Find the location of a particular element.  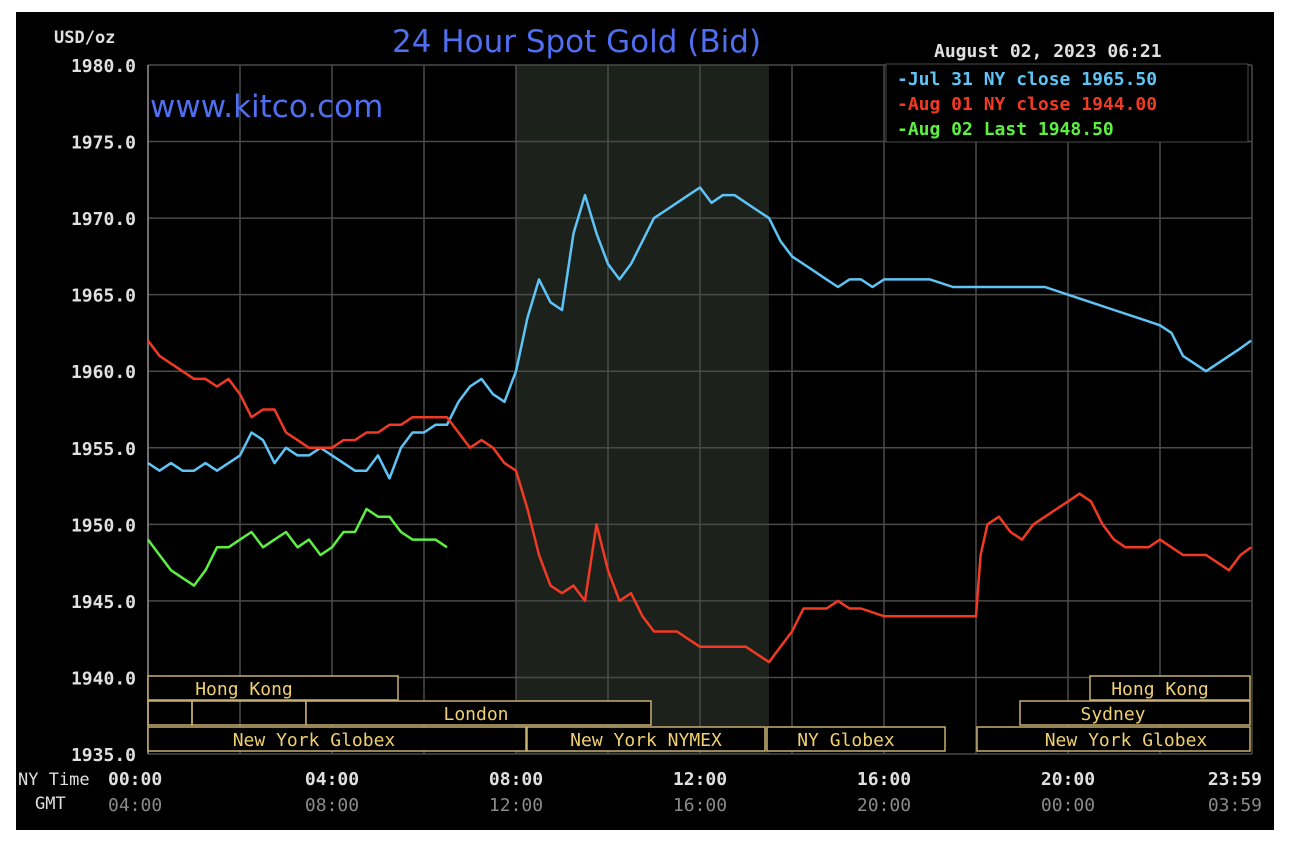

legend-entry-aug01: -Aug 01 NY close 1944.00 is located at coordinates (1027, 104).